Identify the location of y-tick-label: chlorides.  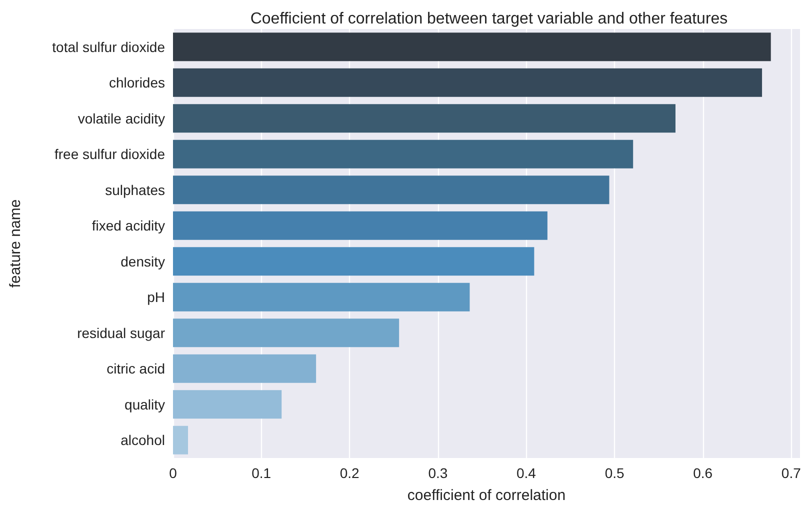
(136, 82).